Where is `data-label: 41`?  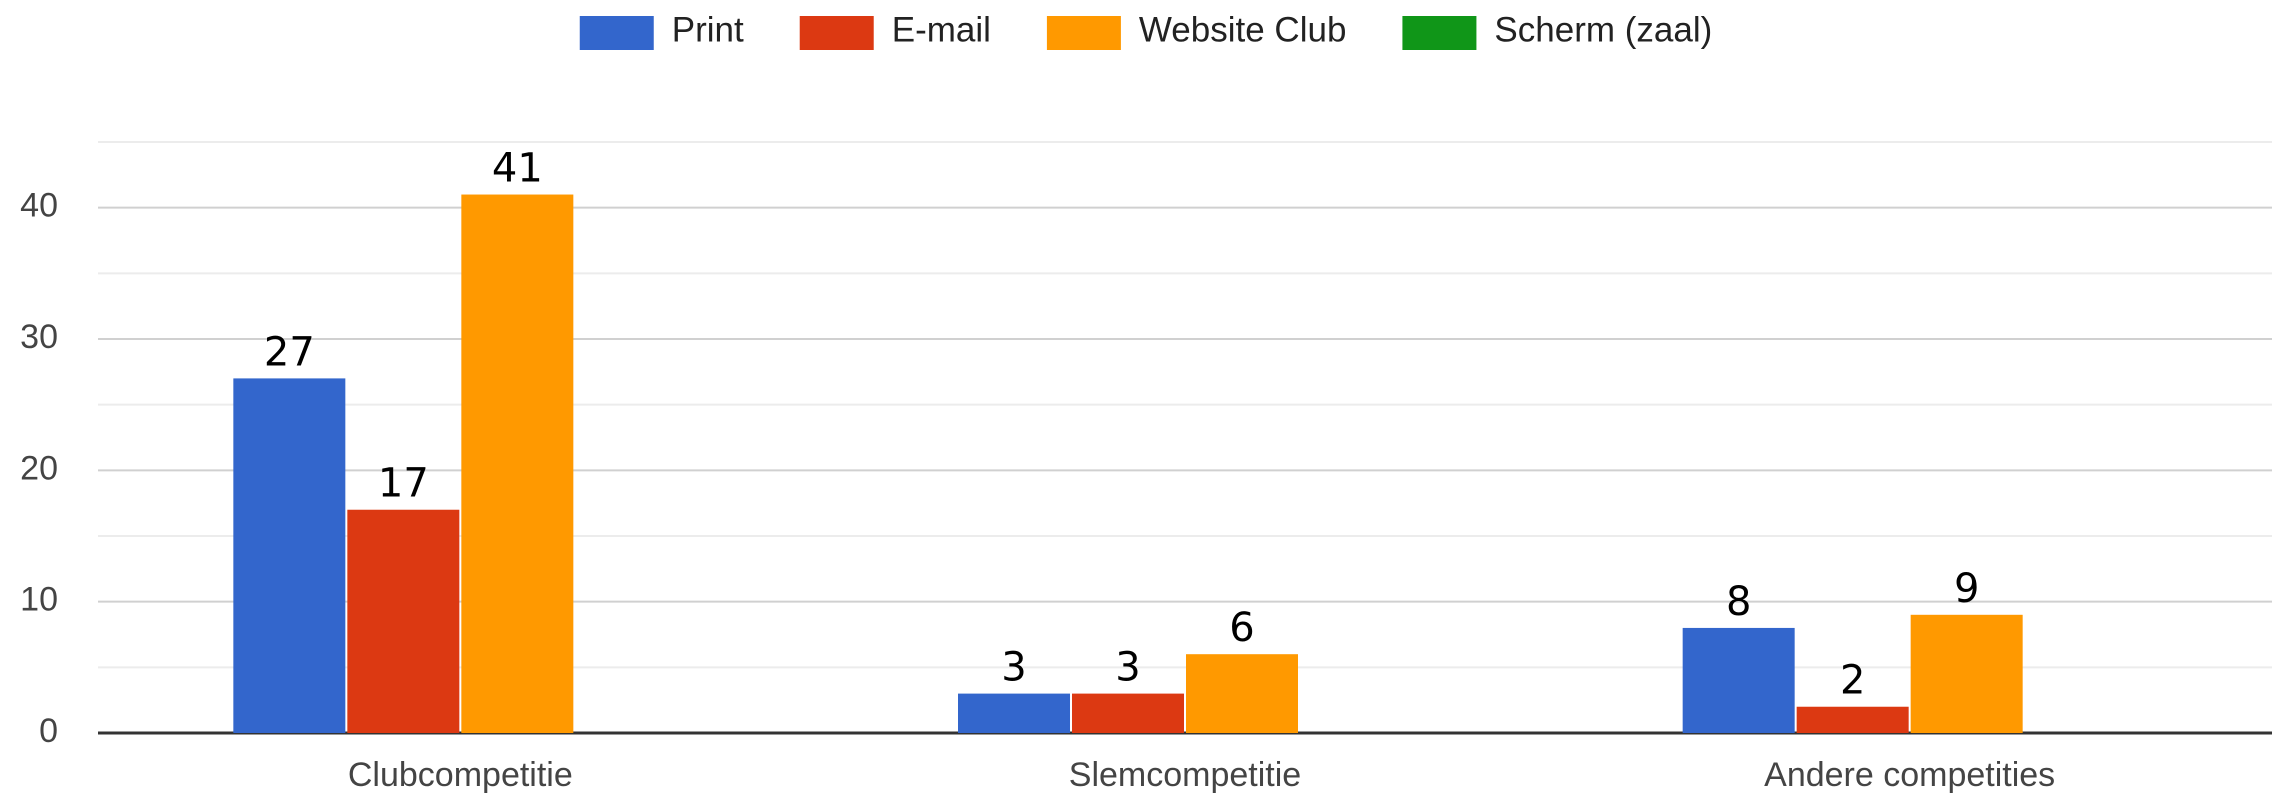
data-label: 41 is located at coordinates (517, 169).